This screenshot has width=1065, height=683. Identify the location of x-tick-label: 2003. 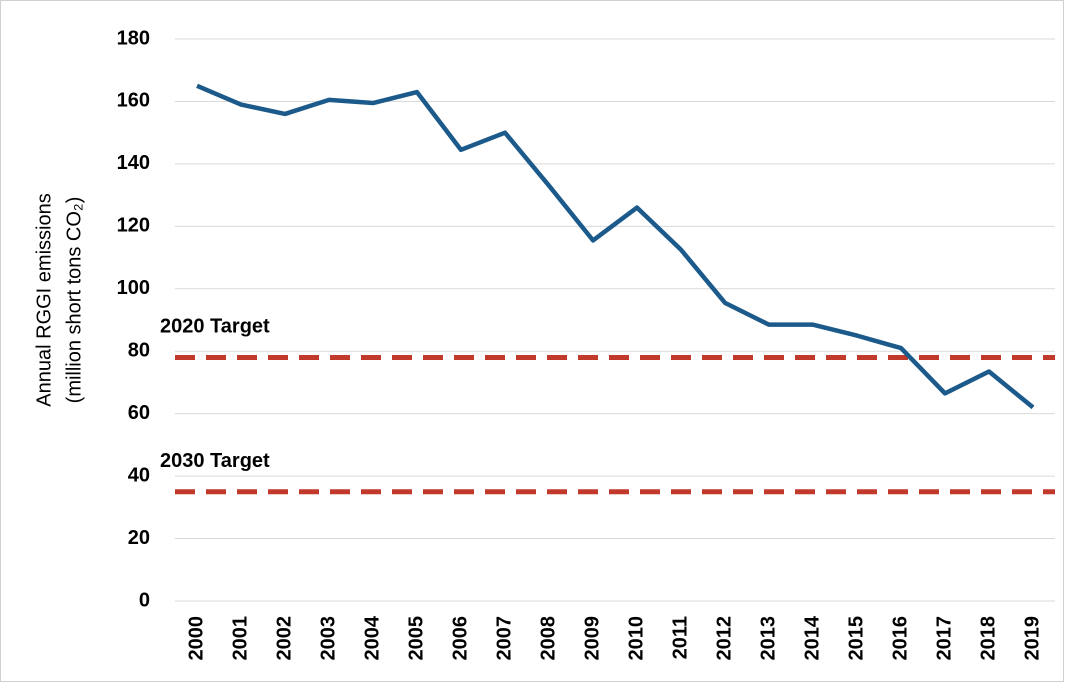
(328, 638).